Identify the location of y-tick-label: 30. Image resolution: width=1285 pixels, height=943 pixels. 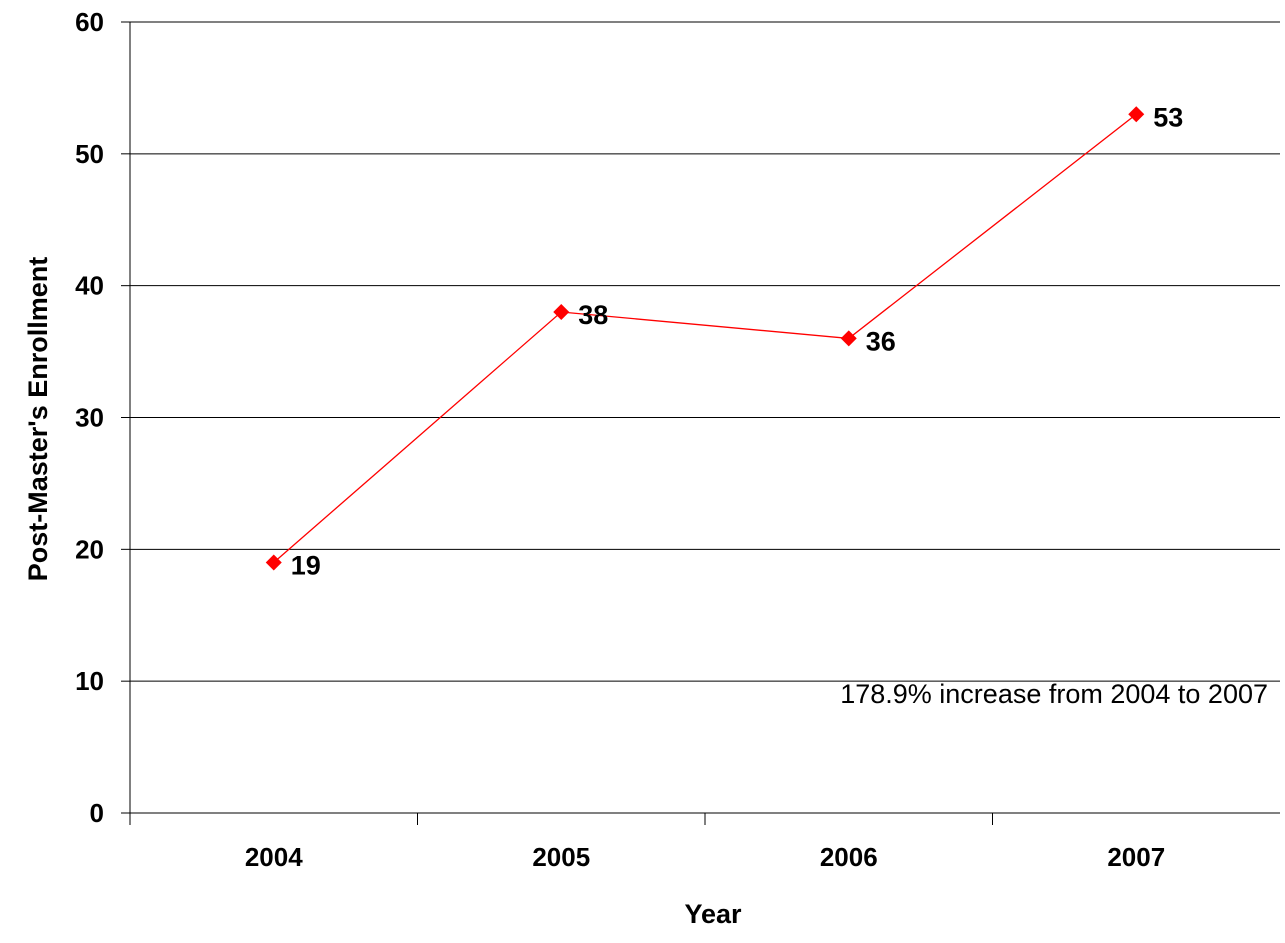
(89, 418).